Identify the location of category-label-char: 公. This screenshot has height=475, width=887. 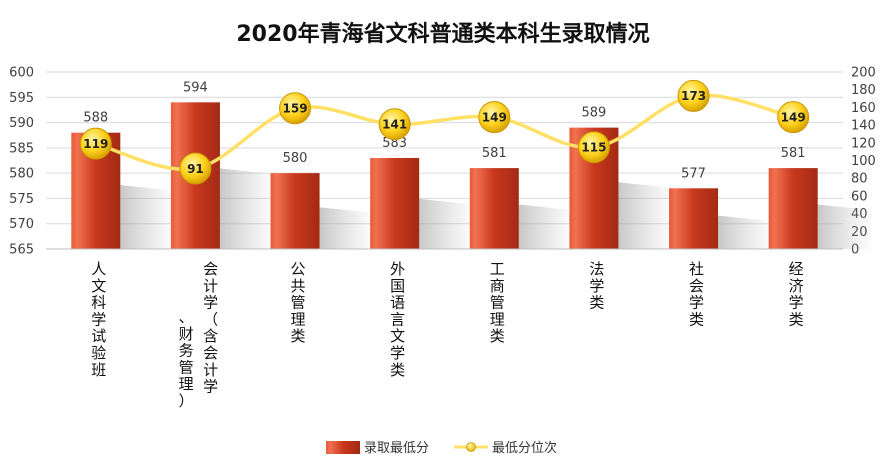
(298, 269).